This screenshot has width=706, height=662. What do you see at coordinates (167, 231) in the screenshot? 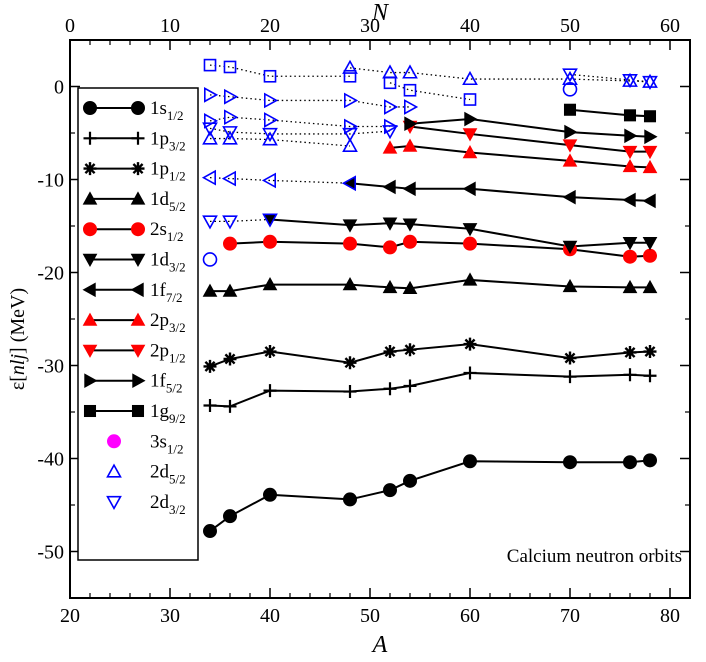
I see `legend-label: 2s1/2` at bounding box center [167, 231].